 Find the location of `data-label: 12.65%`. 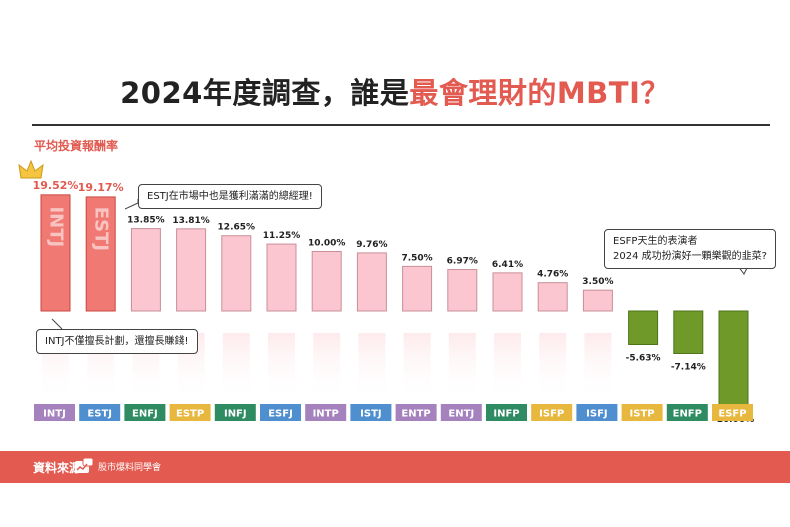

data-label: 12.65% is located at coordinates (237, 228).